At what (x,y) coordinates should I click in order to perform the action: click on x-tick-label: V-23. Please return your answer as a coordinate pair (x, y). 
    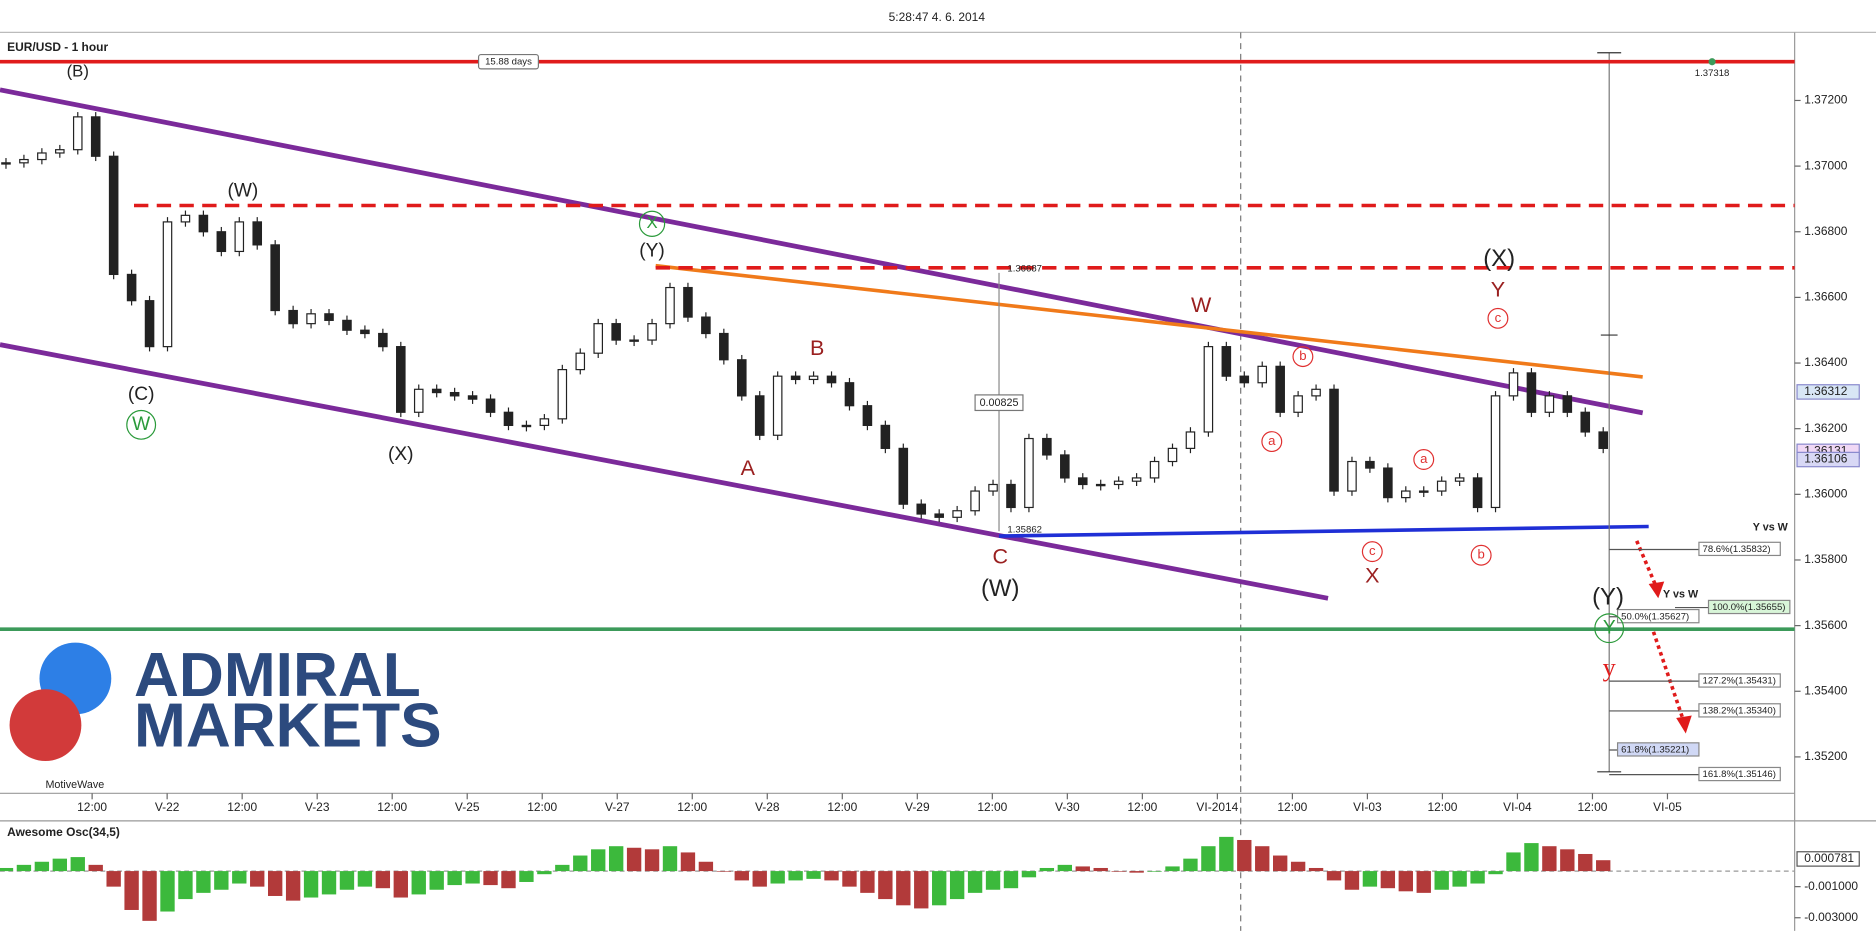
    Looking at the image, I should click on (317, 807).